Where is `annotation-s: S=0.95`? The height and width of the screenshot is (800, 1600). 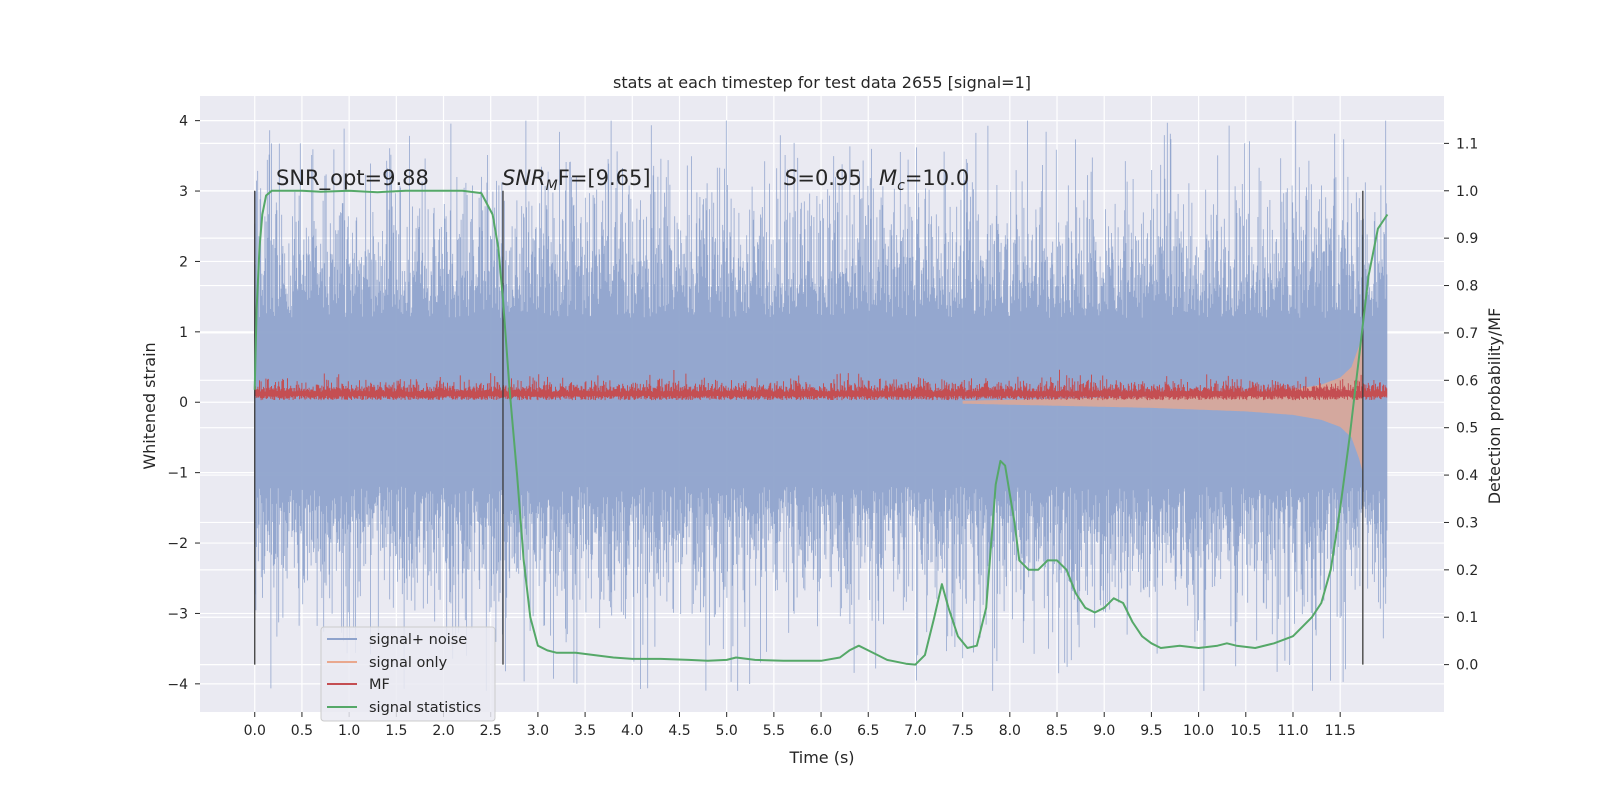
annotation-s: S=0.95 is located at coordinates (823, 178).